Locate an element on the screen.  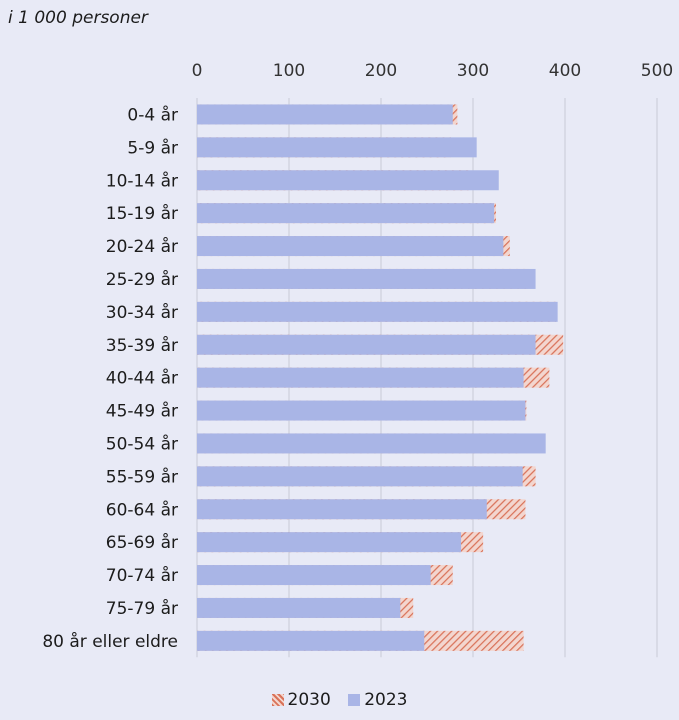
legend-swatch-2030 is located at coordinates (277, 700).